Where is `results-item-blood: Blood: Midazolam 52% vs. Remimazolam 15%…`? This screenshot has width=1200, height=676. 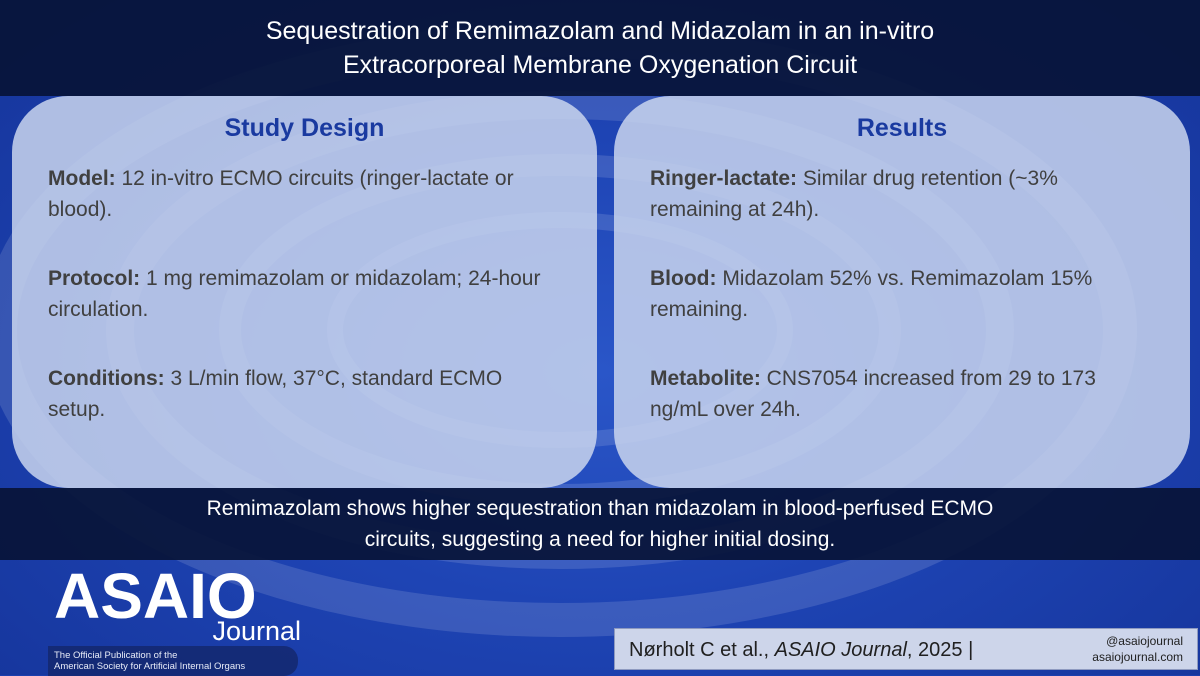
results-item-blood: Blood: Midazolam 52% vs. Remimazolam 15%… is located at coordinates (902, 294).